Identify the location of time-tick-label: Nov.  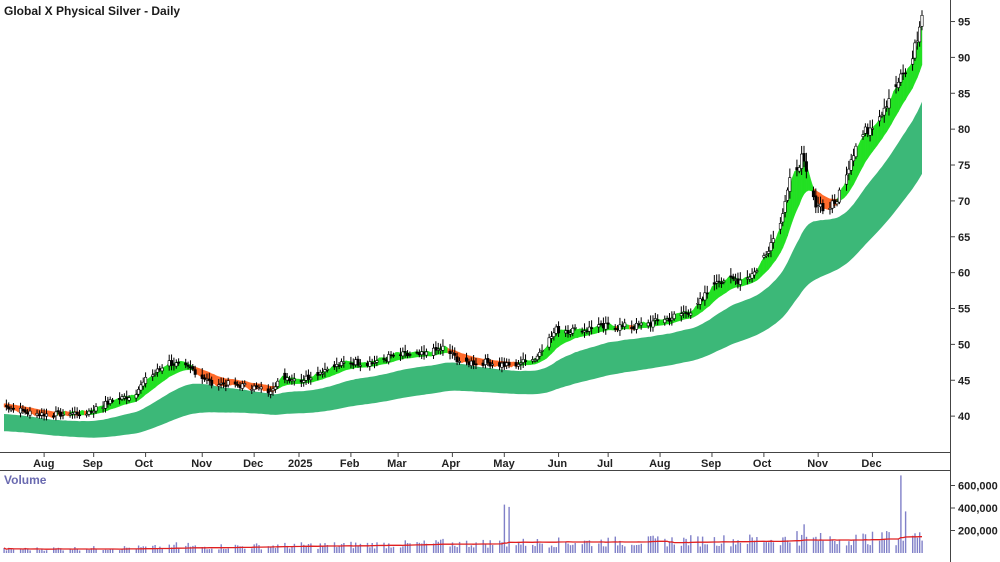
(818, 464).